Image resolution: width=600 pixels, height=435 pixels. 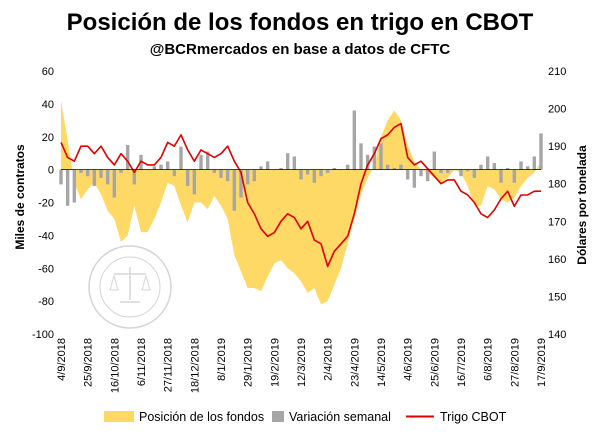 I want to click on x-tick-label: 18/12/2018, so click(x=195, y=365).